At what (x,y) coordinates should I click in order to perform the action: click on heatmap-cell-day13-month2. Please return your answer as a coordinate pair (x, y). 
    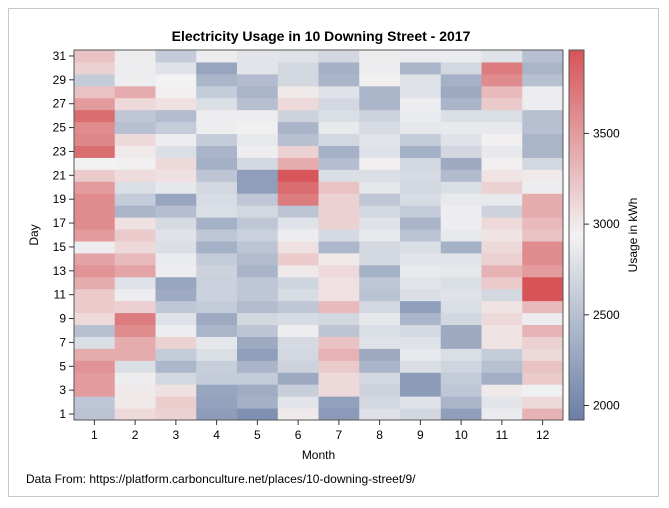
    Looking at the image, I should click on (135, 271).